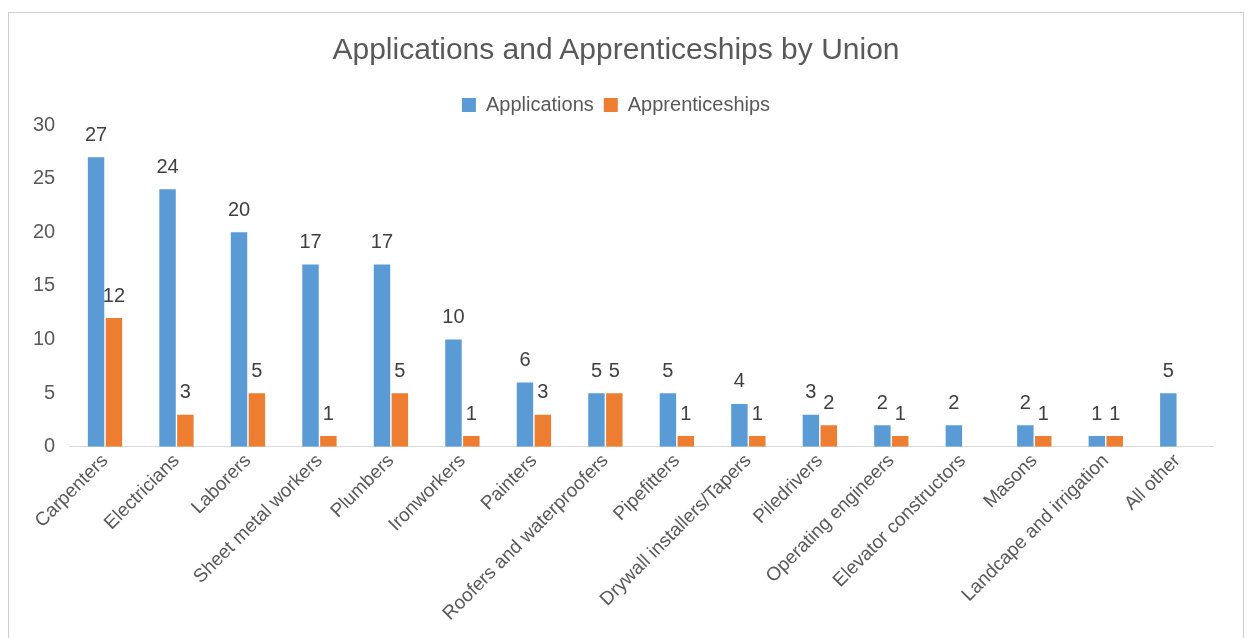  What do you see at coordinates (699, 103) in the screenshot?
I see `legend-label: Apprenticeships` at bounding box center [699, 103].